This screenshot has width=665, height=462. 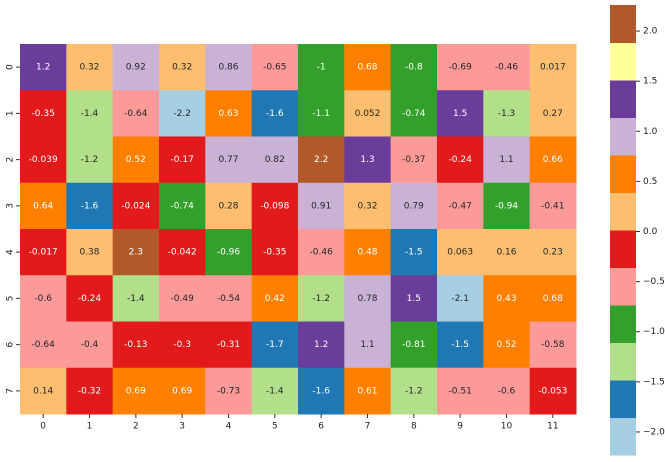 What do you see at coordinates (275, 160) in the screenshot?
I see `cell-label: 0.82` at bounding box center [275, 160].